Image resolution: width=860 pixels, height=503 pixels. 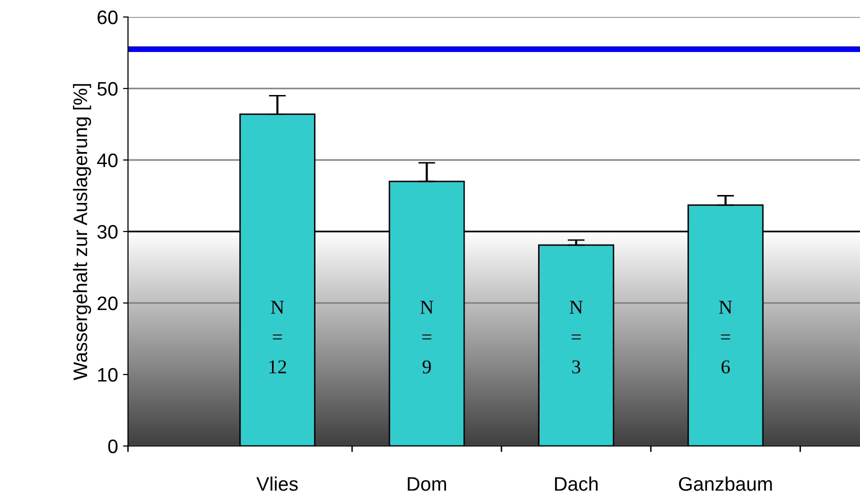 What do you see at coordinates (107, 231) in the screenshot?
I see `y-tick-label: 30` at bounding box center [107, 231].